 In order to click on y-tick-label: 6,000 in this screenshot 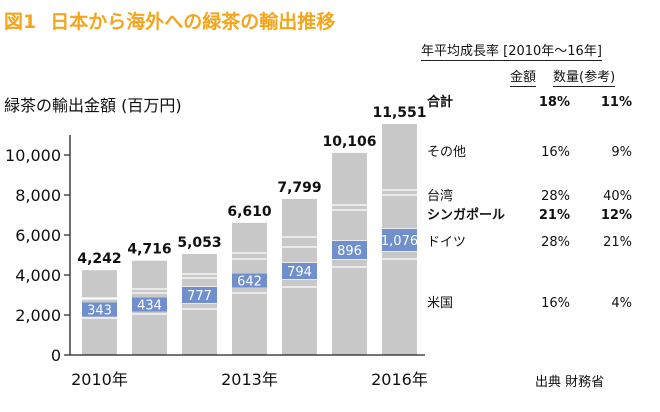, I will do `click(38, 235)`.